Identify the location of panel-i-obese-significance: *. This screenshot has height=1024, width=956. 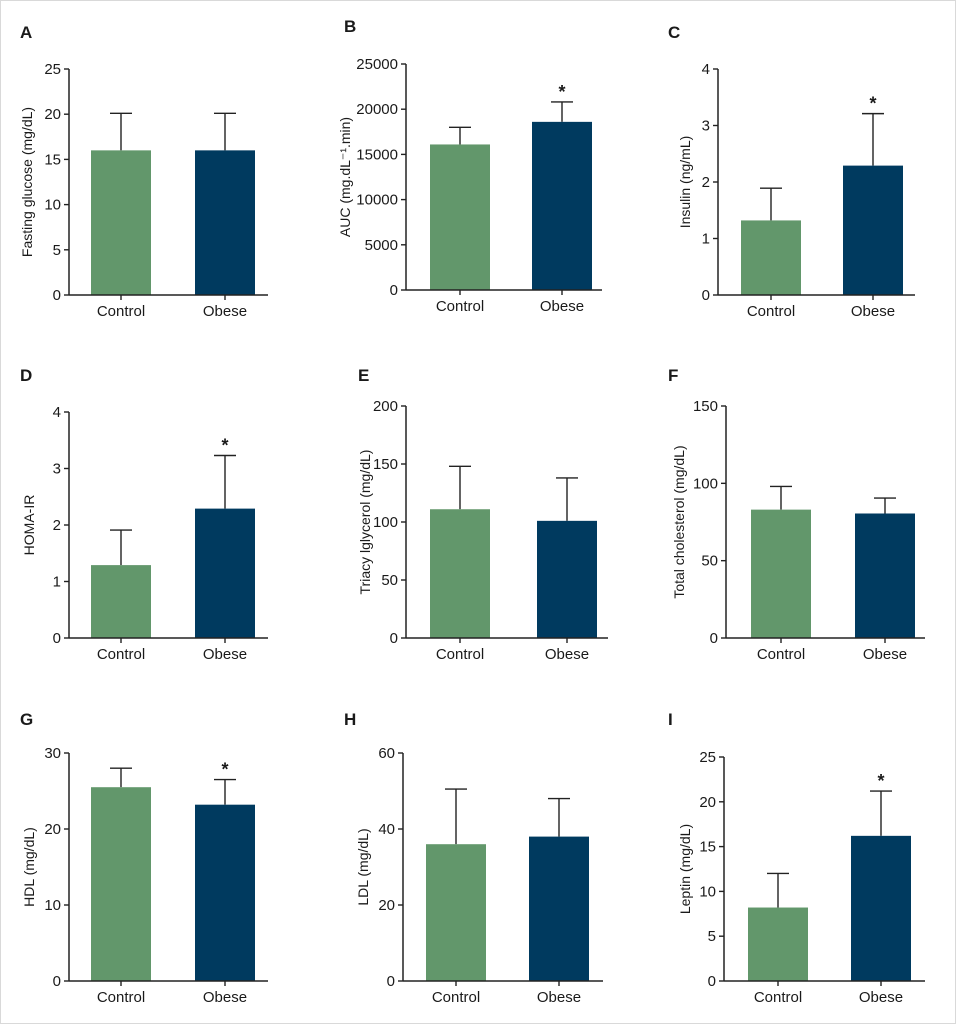
(880, 781).